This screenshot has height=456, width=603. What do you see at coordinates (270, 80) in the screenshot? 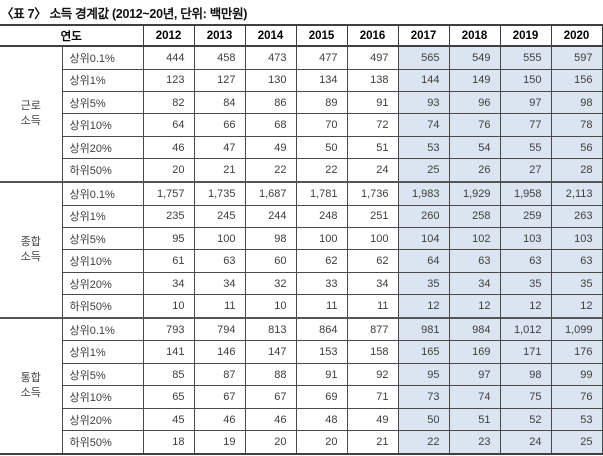
I see `value-cell: 130` at bounding box center [270, 80].